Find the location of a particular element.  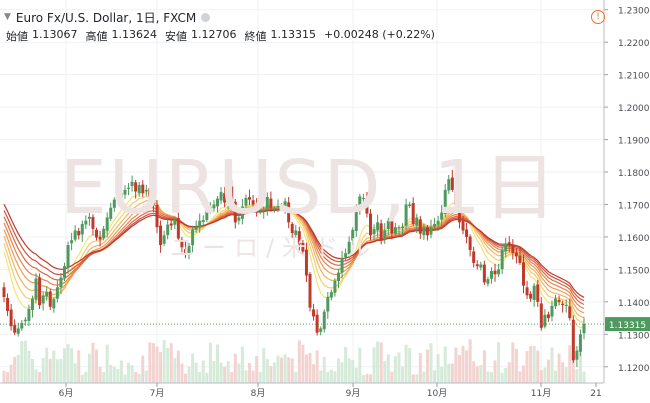

close-label: 終値 is located at coordinates (255, 36).